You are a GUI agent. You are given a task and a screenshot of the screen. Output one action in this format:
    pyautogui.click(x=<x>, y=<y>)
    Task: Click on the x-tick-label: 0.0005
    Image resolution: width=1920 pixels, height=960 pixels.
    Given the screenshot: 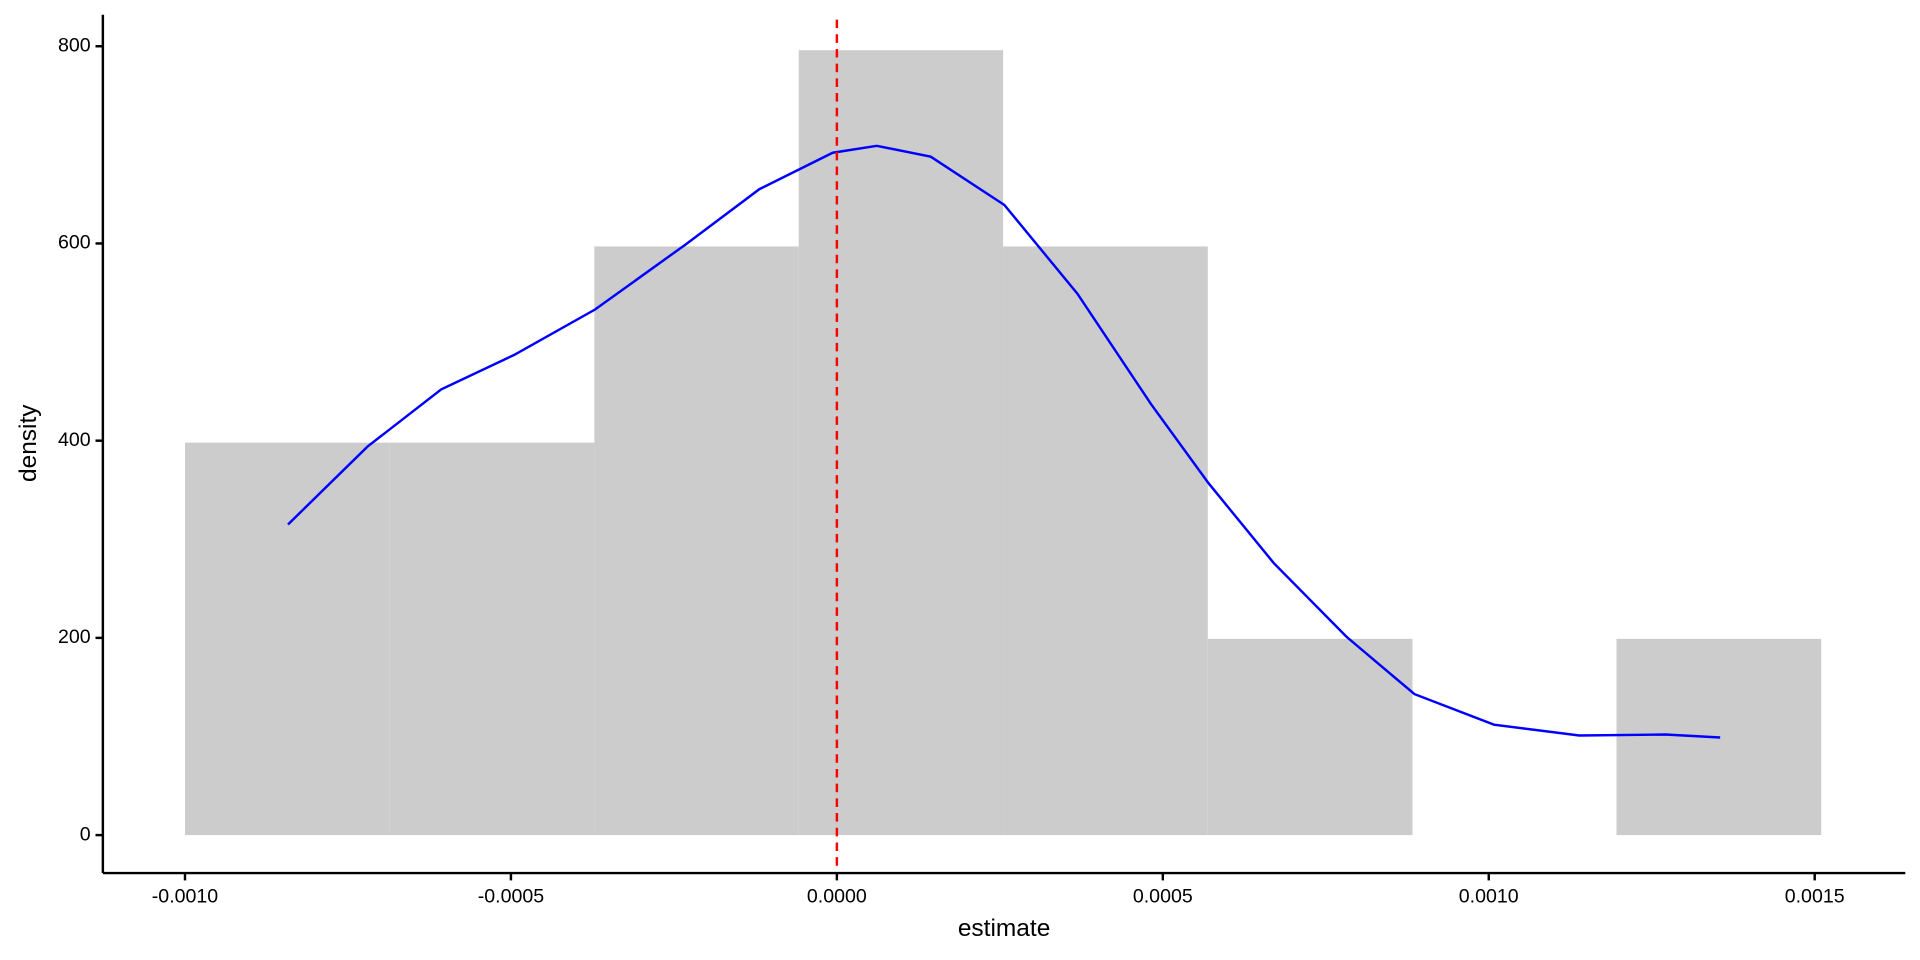 What is the action you would take?
    pyautogui.click(x=1163, y=897)
    